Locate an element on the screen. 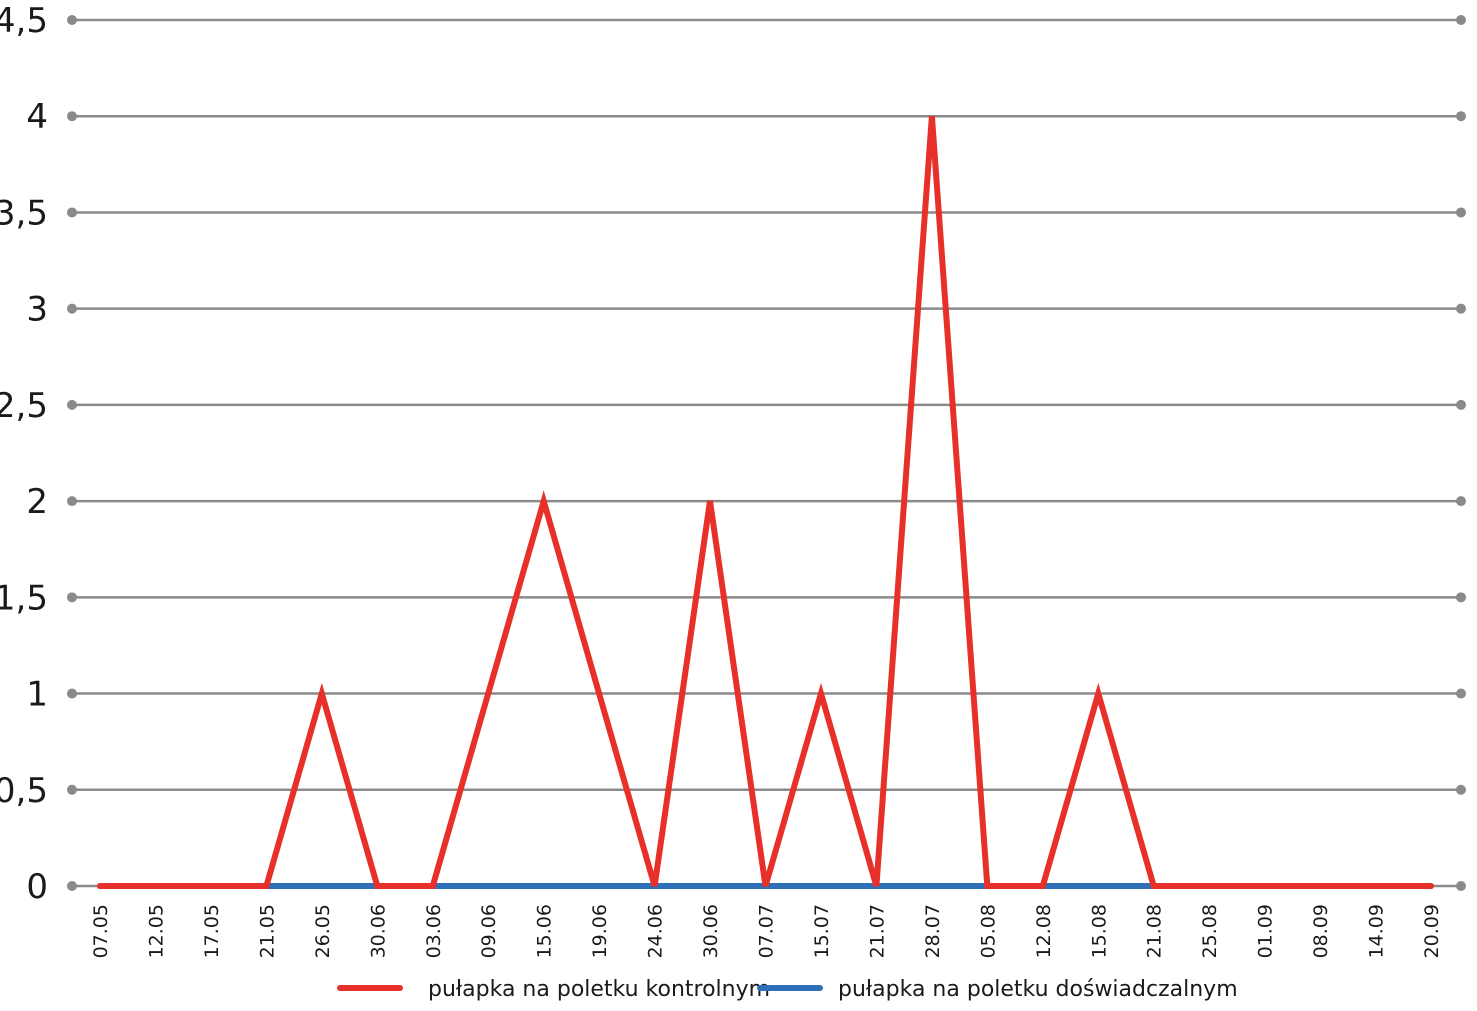 The height and width of the screenshot is (1011, 1477). legend-label-experimental: pułapka na poletku doświadczalnym is located at coordinates (1038, 989).